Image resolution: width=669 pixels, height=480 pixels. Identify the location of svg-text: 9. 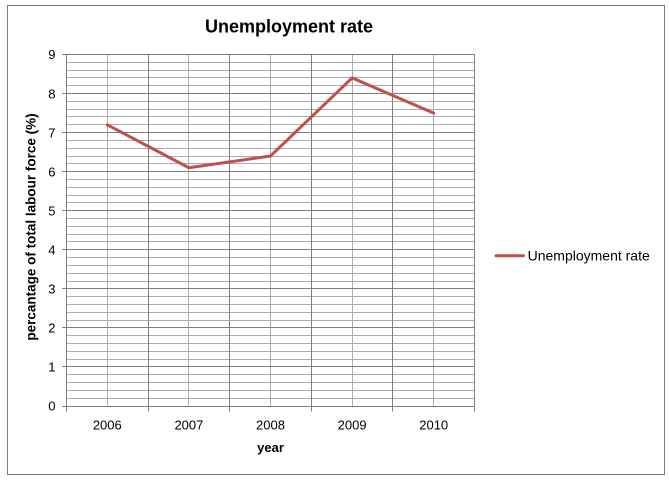
(51, 54).